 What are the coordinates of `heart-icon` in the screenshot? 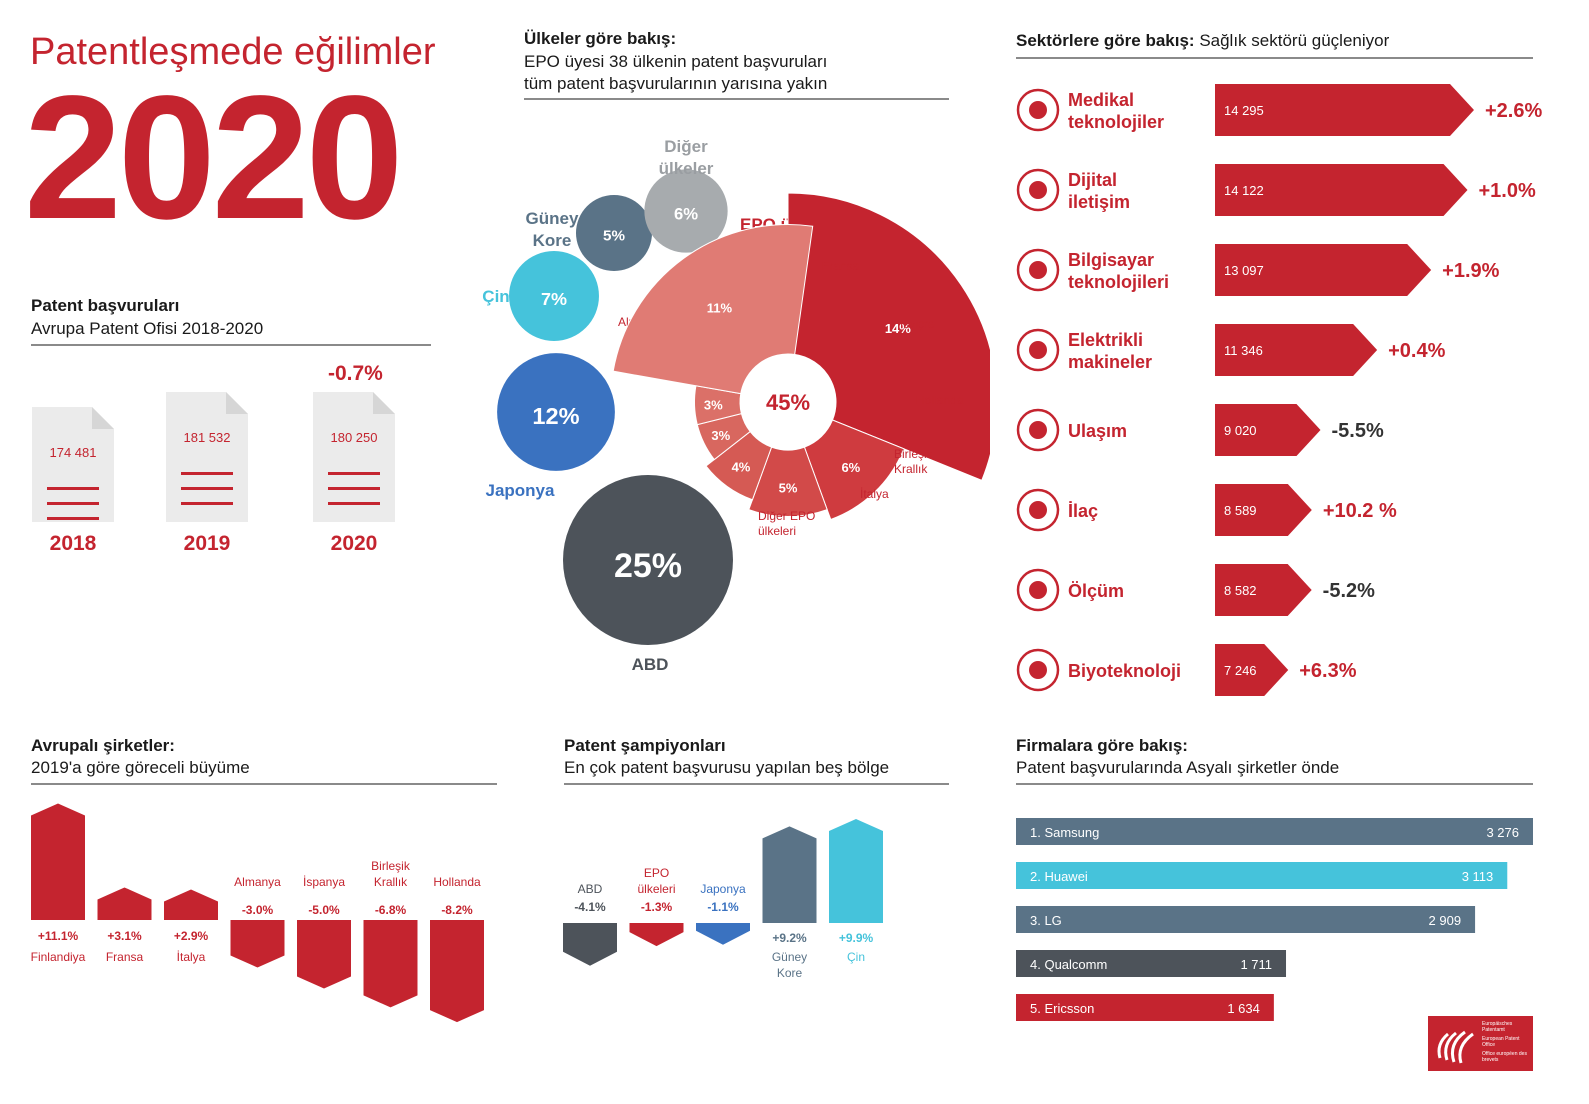 It's located at (1038, 110).